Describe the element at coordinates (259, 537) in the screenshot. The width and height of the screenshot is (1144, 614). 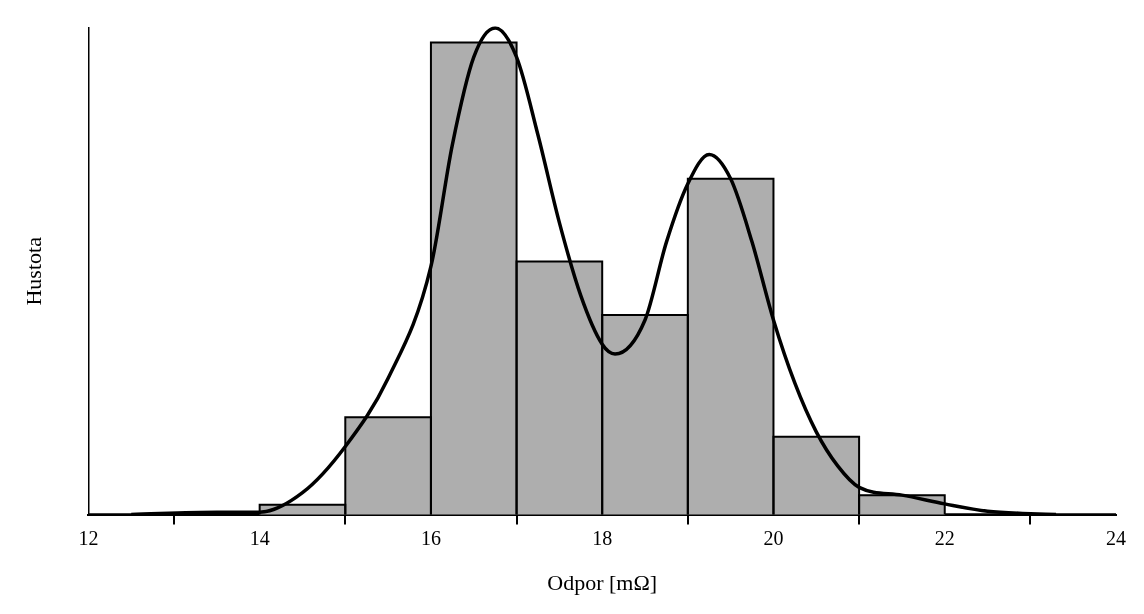
I see `x-tick-label: 14` at that location.